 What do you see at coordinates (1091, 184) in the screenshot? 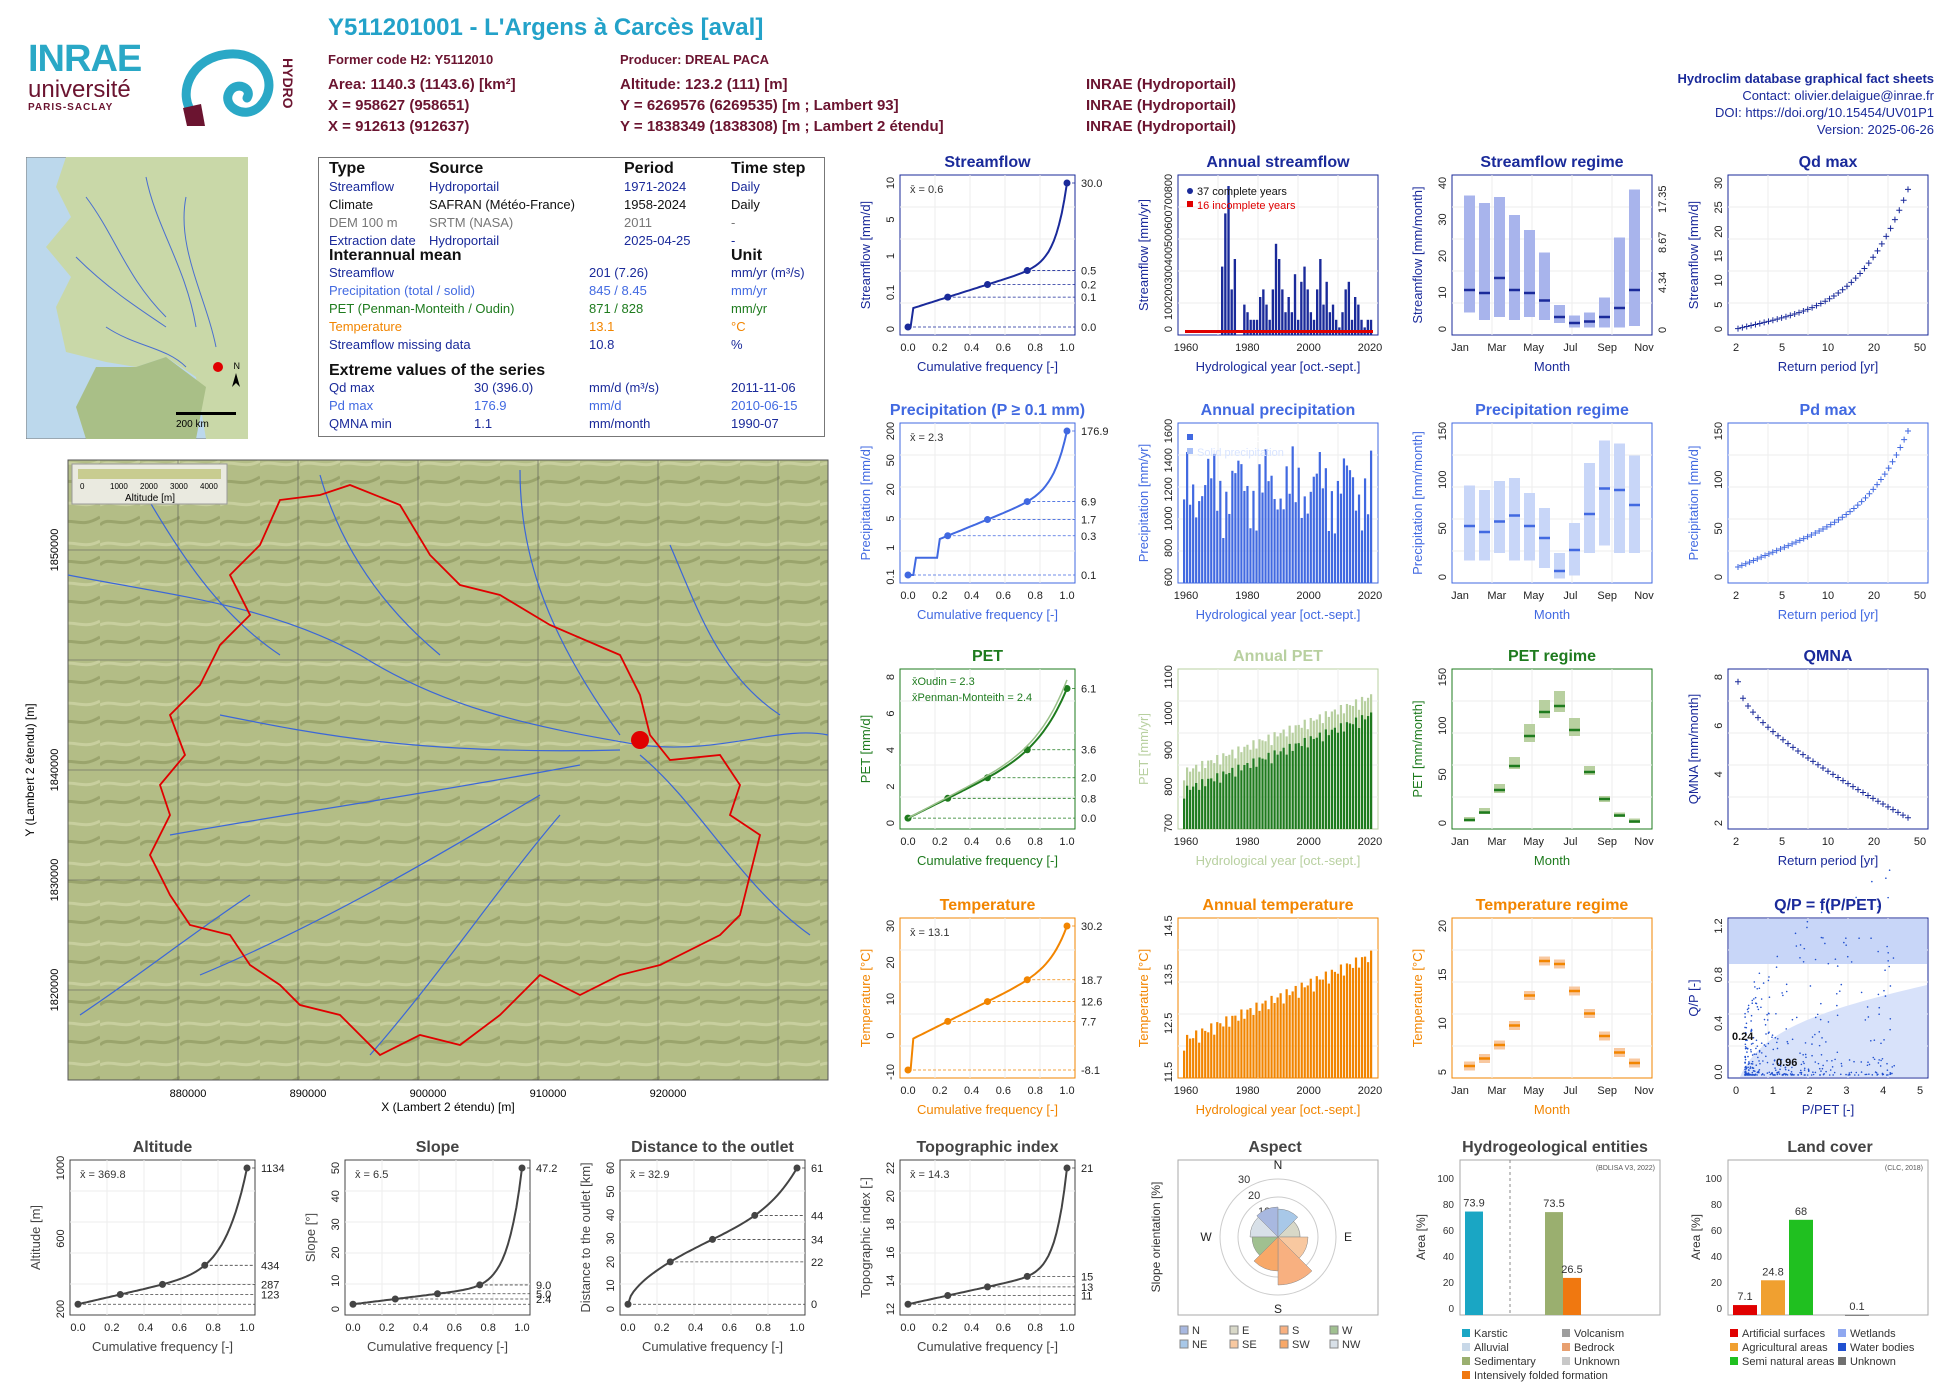
I see `right-tick: 30.0` at bounding box center [1091, 184].